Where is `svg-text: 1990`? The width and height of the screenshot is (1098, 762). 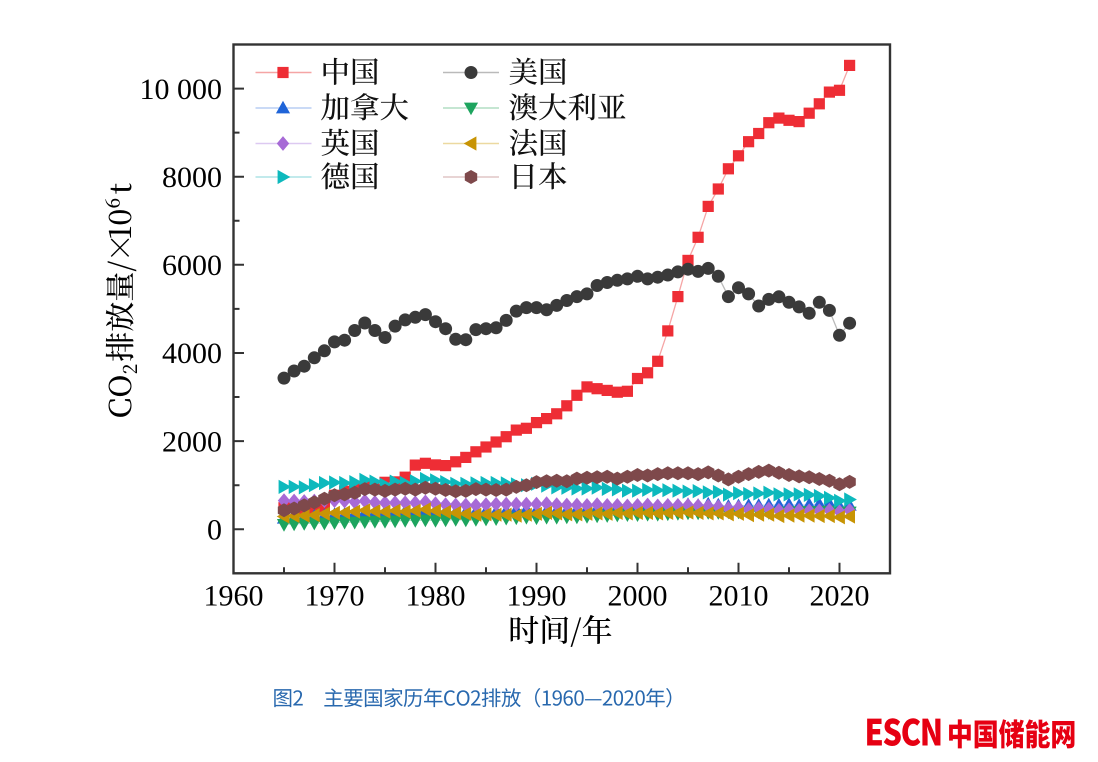
svg-text: 1990 is located at coordinates (537, 596).